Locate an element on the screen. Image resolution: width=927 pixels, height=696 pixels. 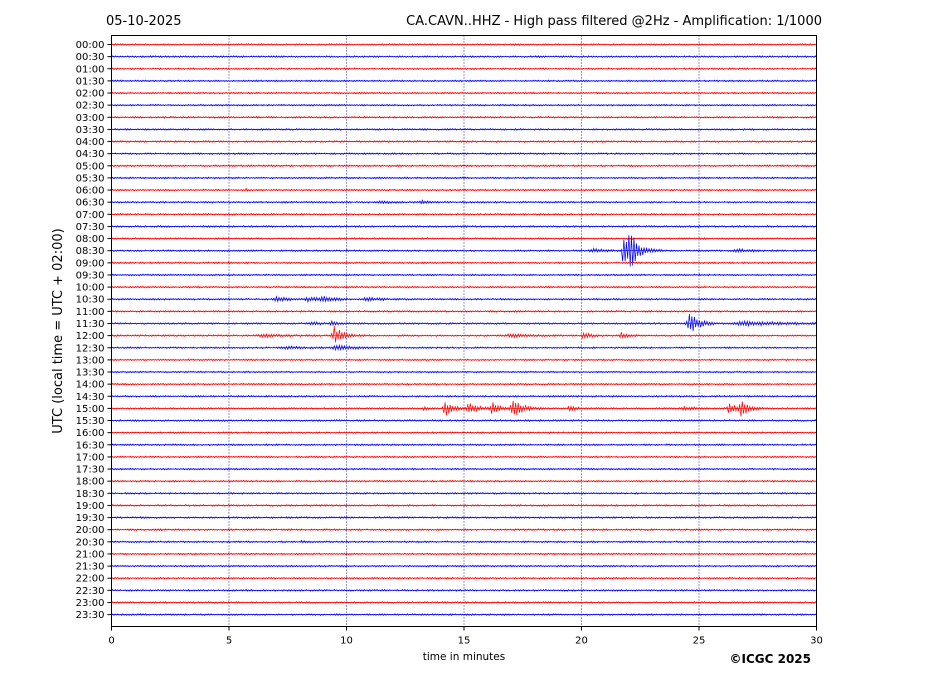
x-tick-label: 5 is located at coordinates (229, 641).